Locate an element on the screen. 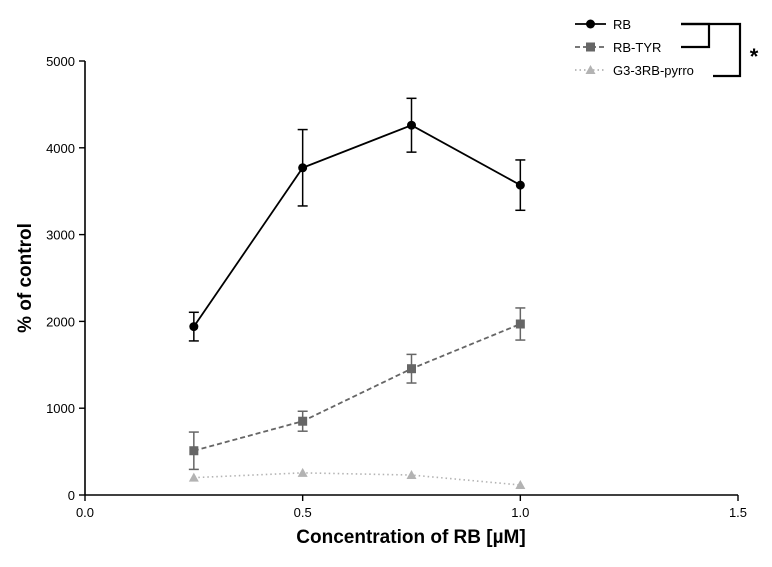  y-tick-label: 0 is located at coordinates (71, 495).